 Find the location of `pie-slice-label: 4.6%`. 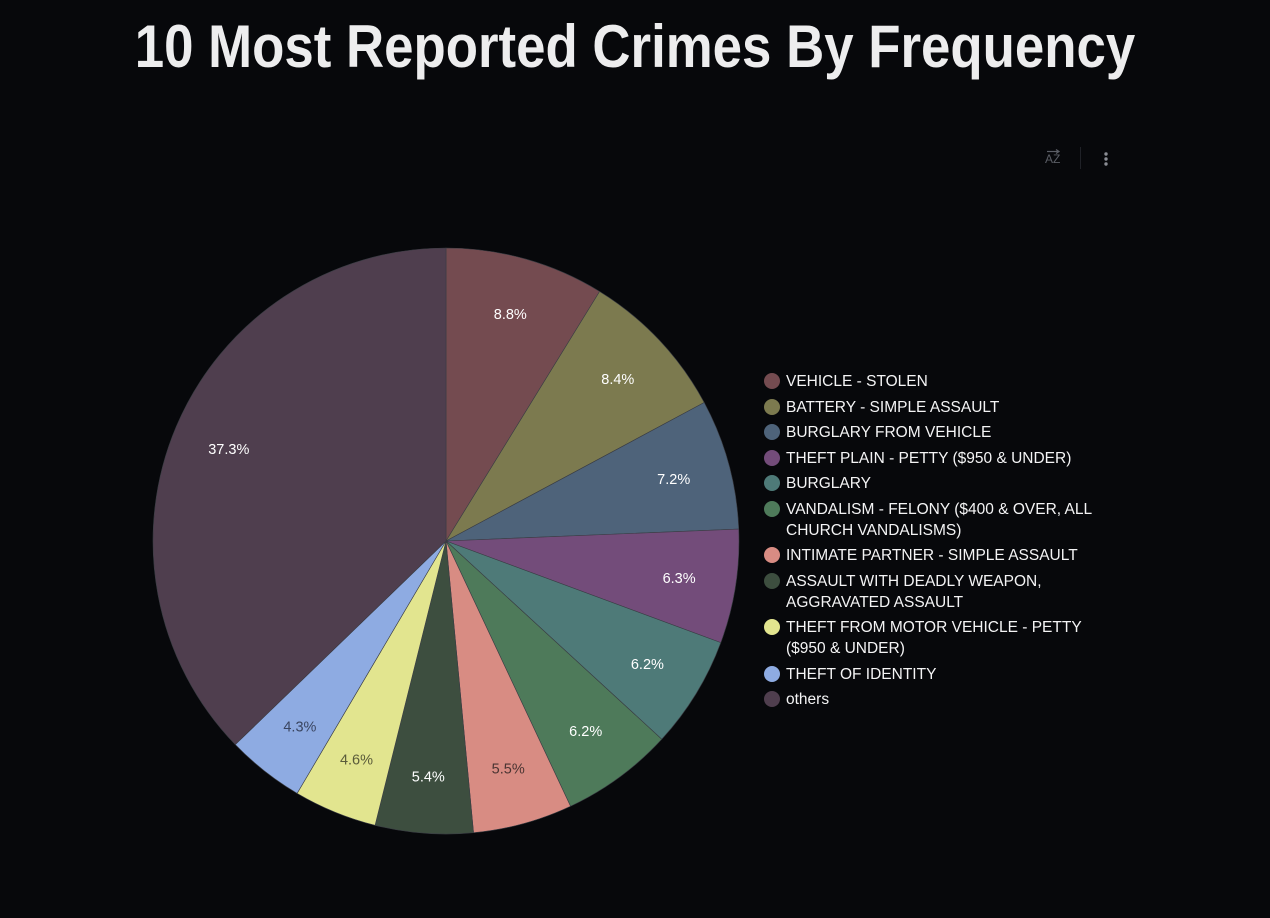

pie-slice-label: 4.6% is located at coordinates (356, 760).